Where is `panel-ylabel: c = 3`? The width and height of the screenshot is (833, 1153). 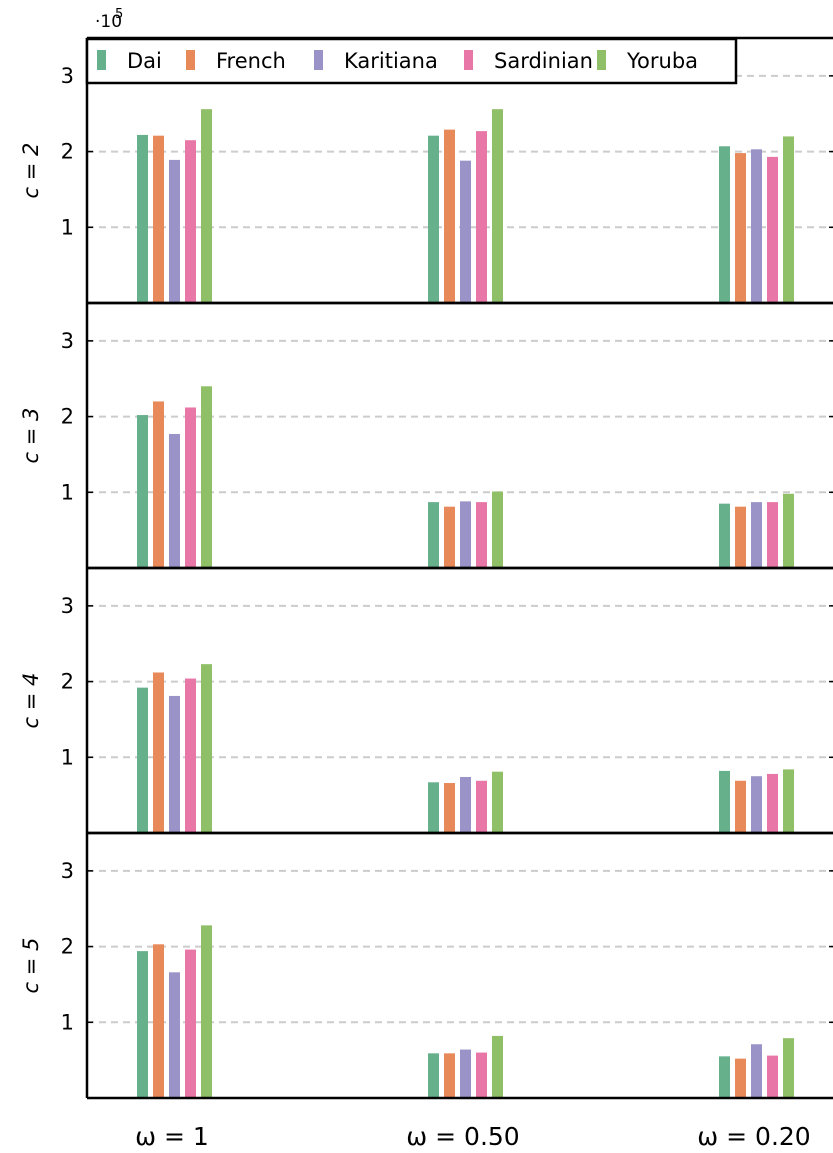
panel-ylabel: c = 3 is located at coordinates (31, 436).